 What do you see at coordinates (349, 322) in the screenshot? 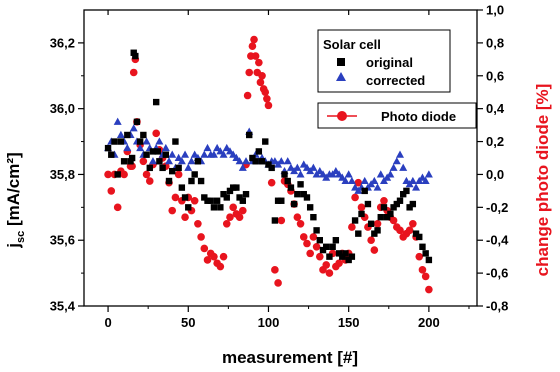
I see `x-tick-label: 150` at bounding box center [349, 322].